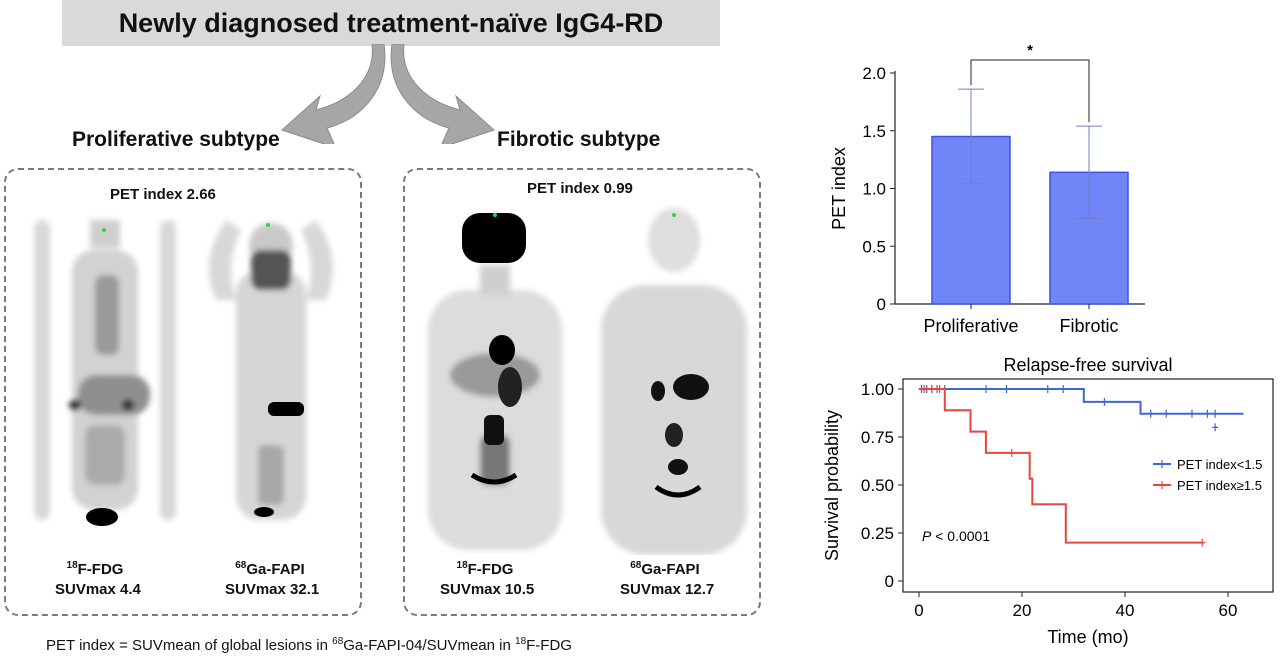  What do you see at coordinates (98, 589) in the screenshot?
I see `suv-value: SUVmax 4.4` at bounding box center [98, 589].